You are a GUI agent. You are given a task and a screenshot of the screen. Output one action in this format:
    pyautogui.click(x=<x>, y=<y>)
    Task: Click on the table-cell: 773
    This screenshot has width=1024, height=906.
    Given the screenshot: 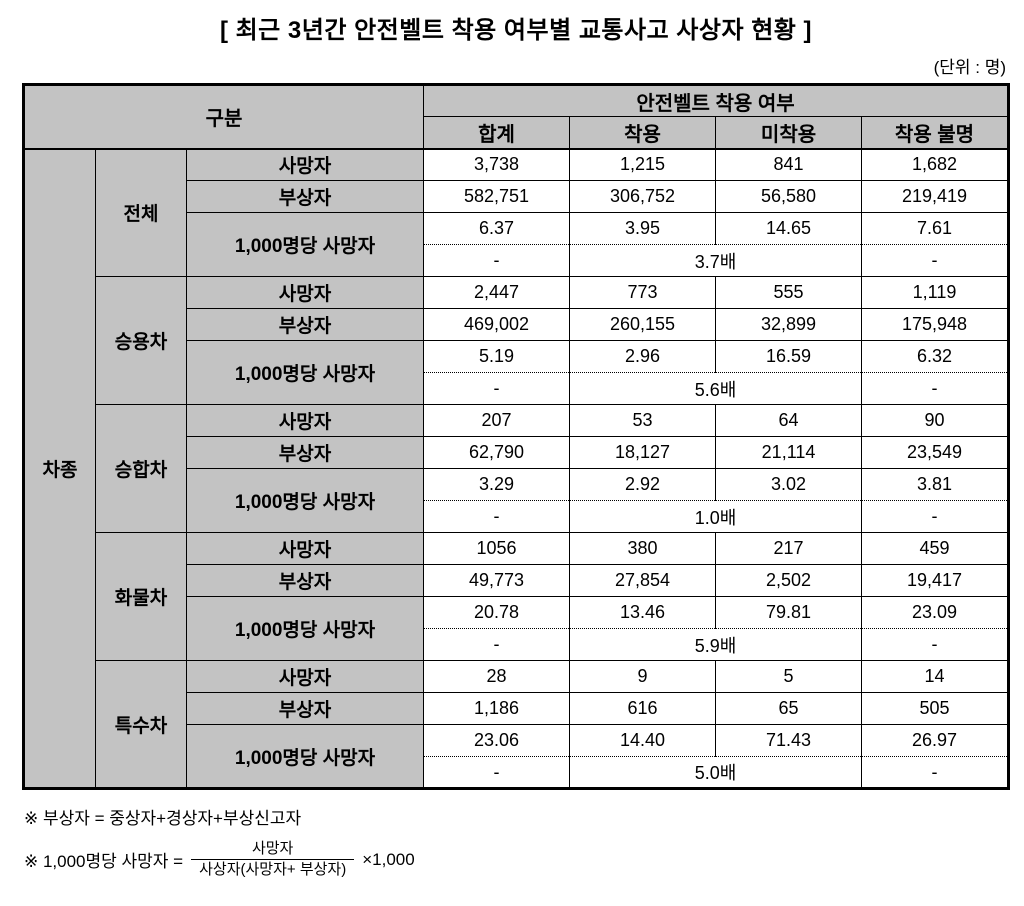 What is the action you would take?
    pyautogui.click(x=643, y=292)
    